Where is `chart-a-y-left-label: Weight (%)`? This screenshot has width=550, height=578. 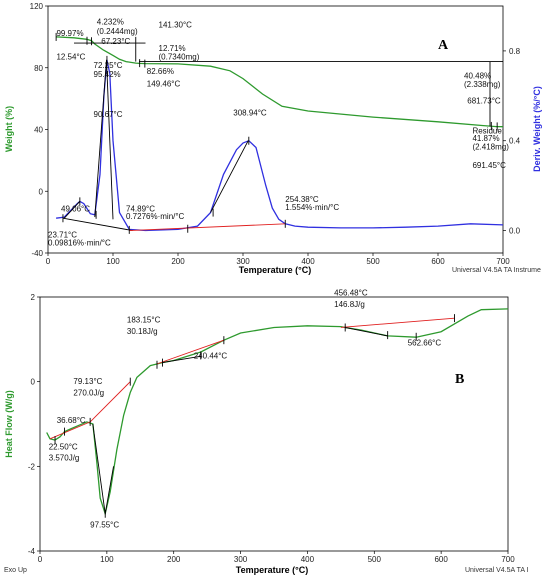
chart-a-y-left-label: Weight (%) is located at coordinates (9, 129).